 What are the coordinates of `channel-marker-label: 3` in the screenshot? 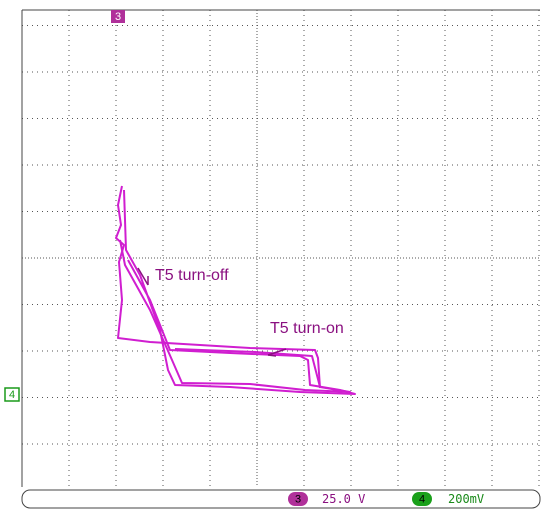 It's located at (118, 17).